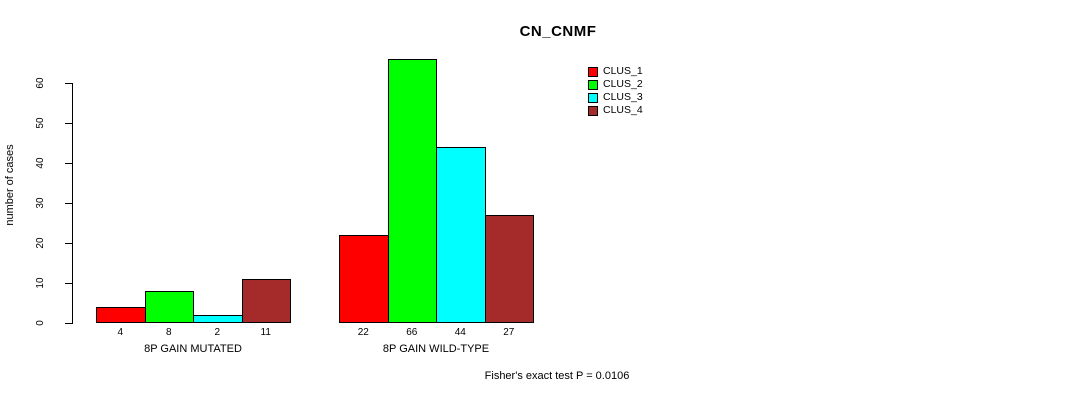 This screenshot has height=400, width=1090. I want to click on y-tick-label: 20, so click(40, 243).